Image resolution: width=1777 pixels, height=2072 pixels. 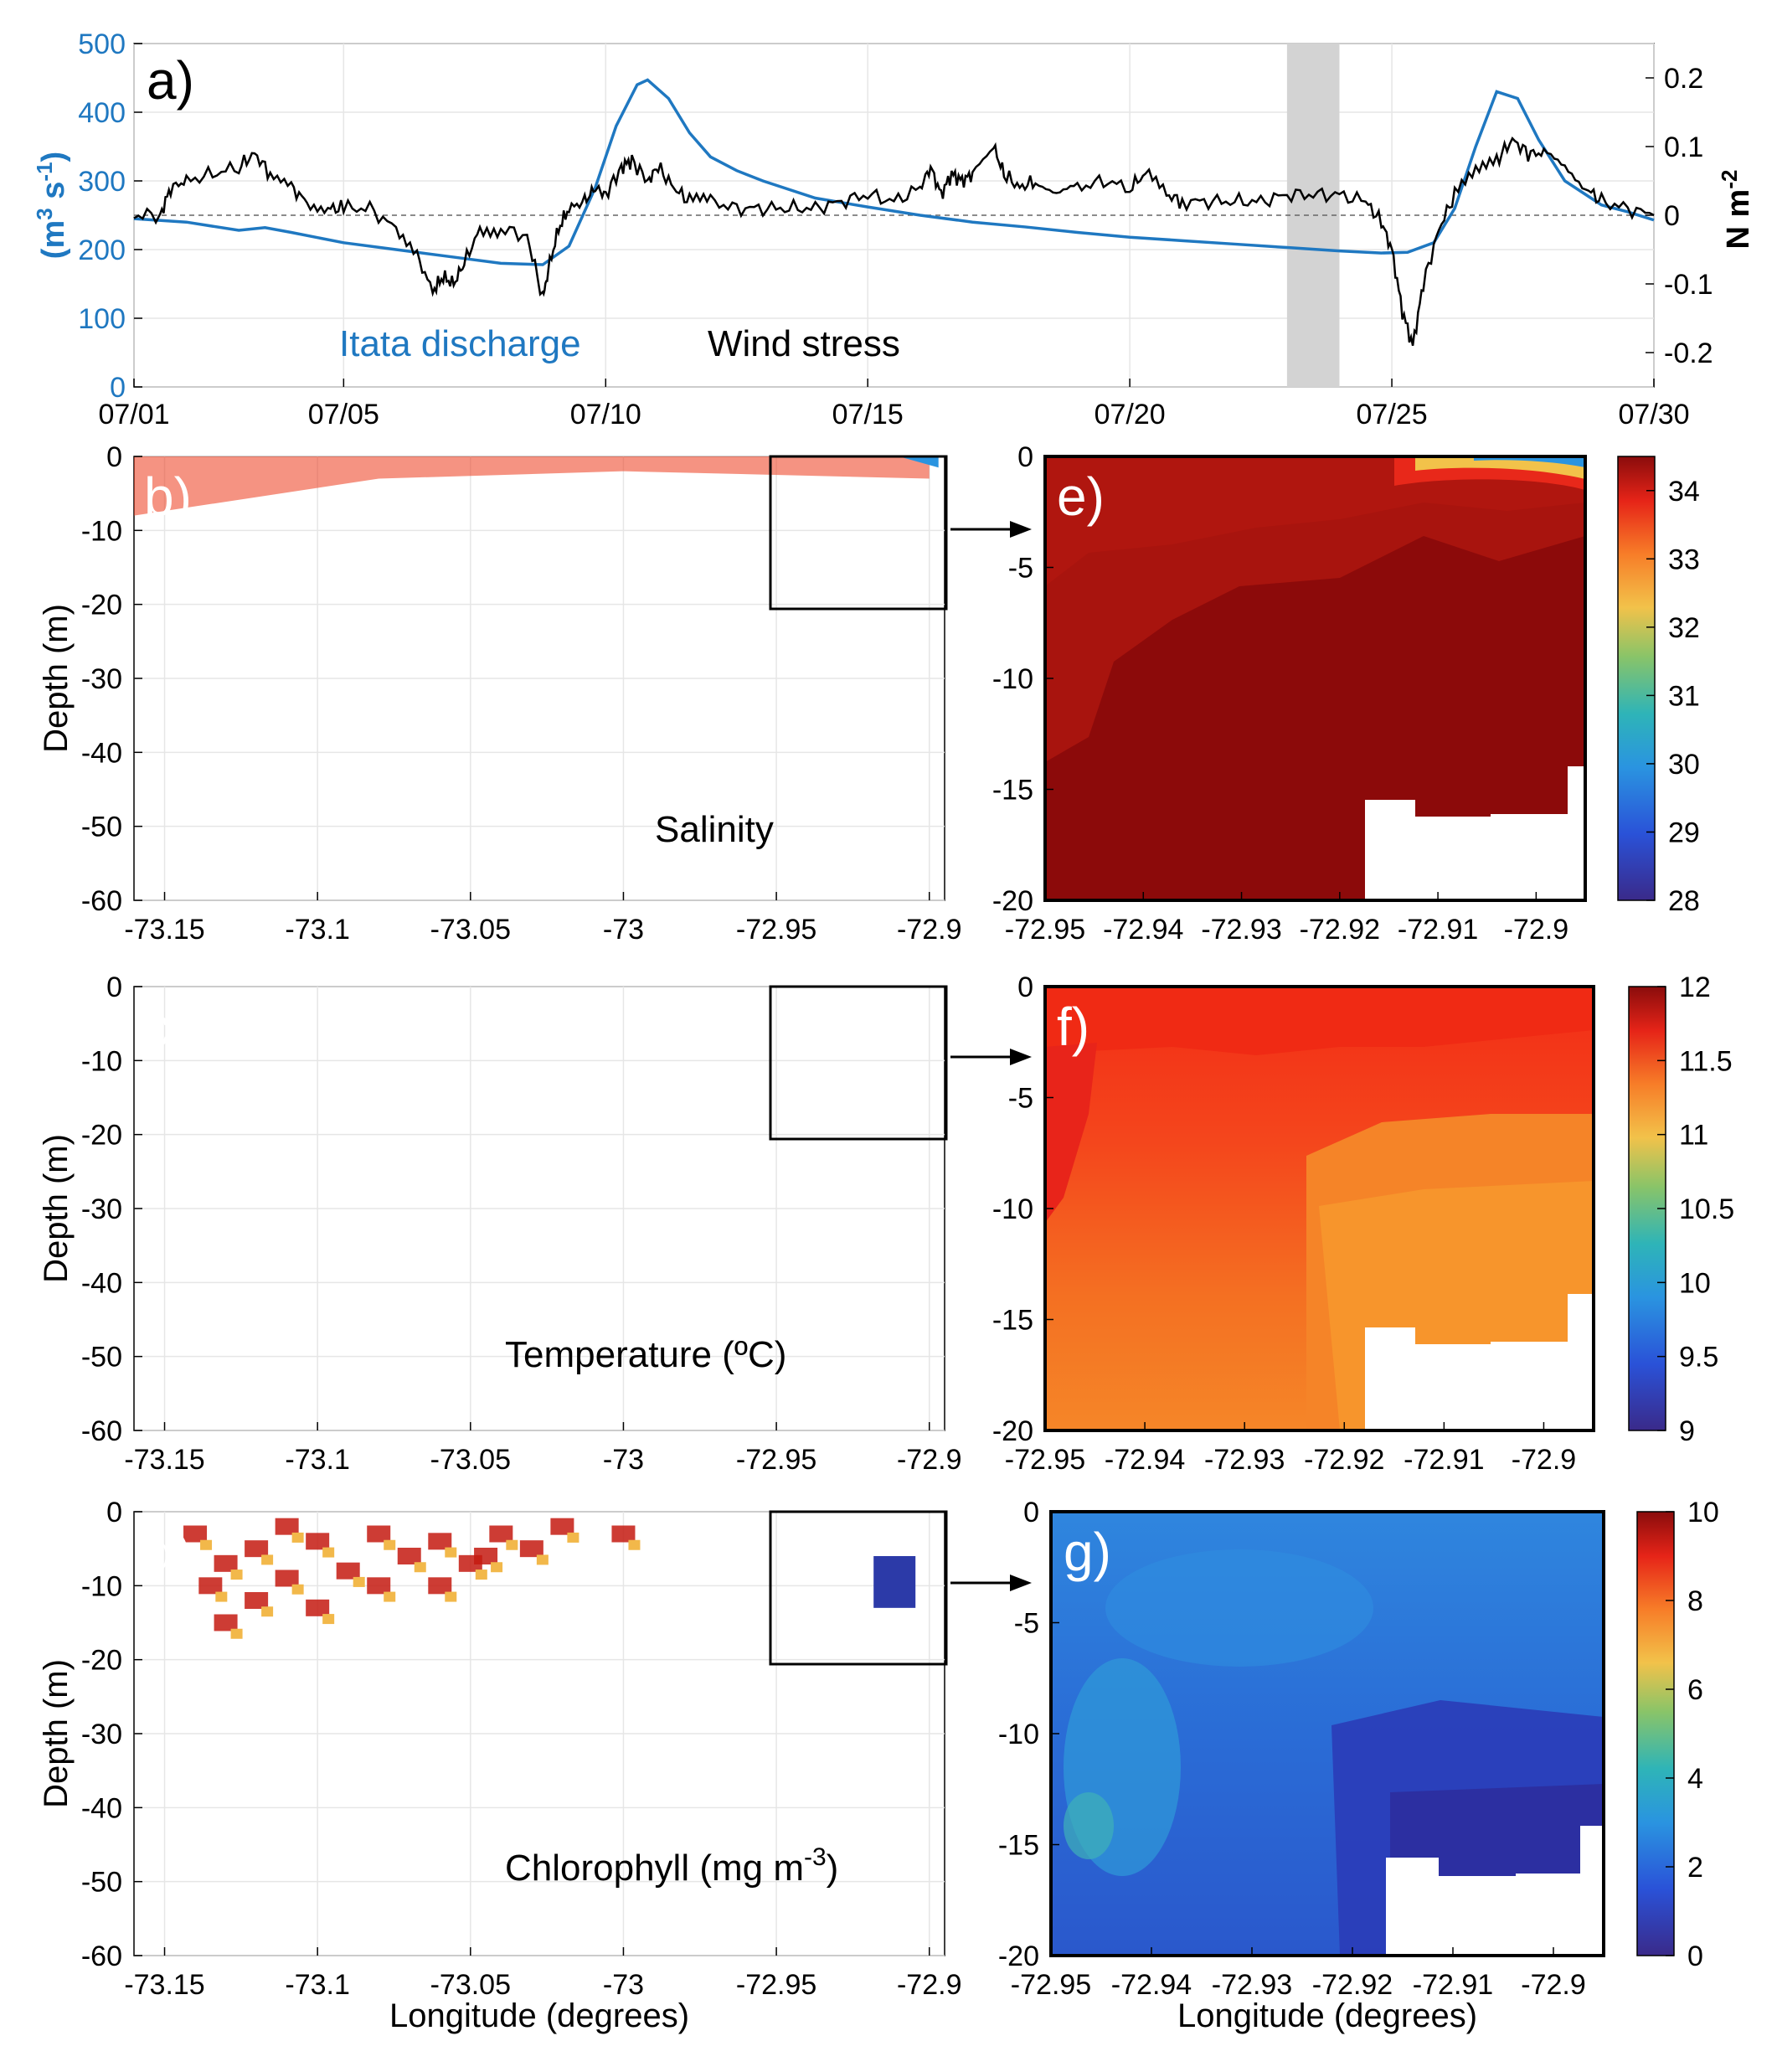 I want to click on x-tick-label: -72.92, so click(x=1352, y=1985).